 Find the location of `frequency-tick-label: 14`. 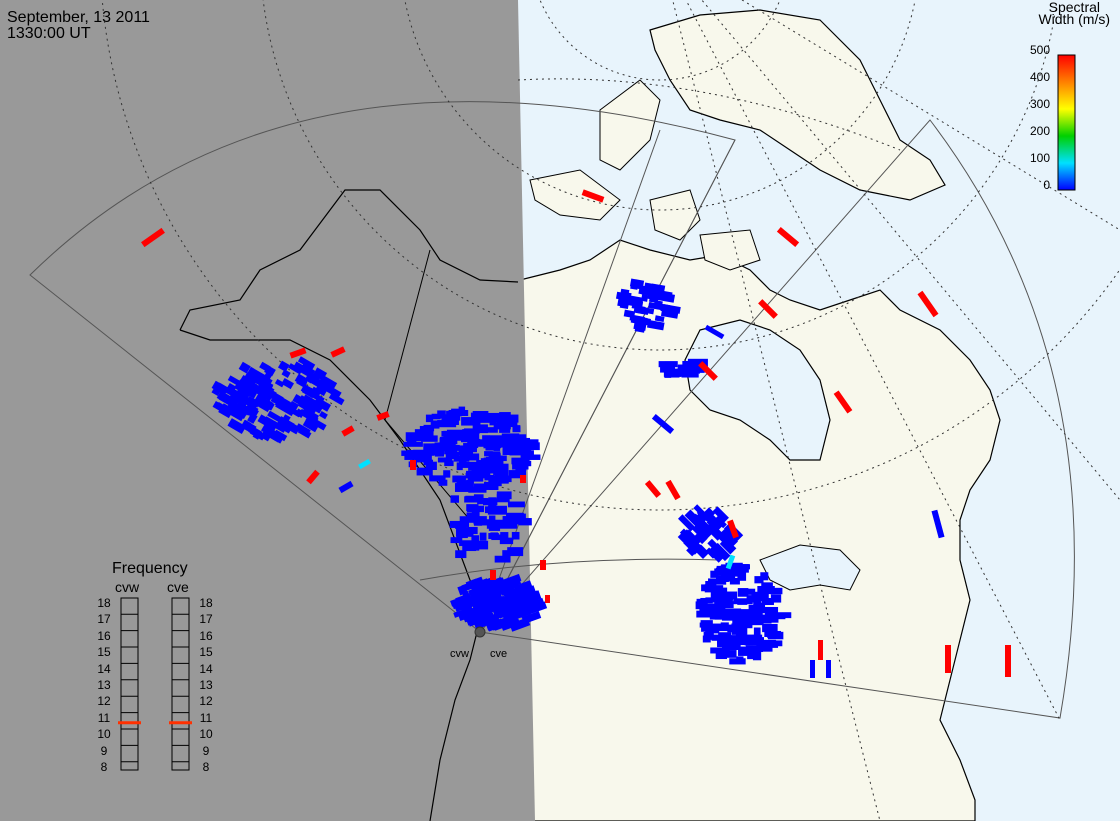

frequency-tick-label: 14 is located at coordinates (104, 668).